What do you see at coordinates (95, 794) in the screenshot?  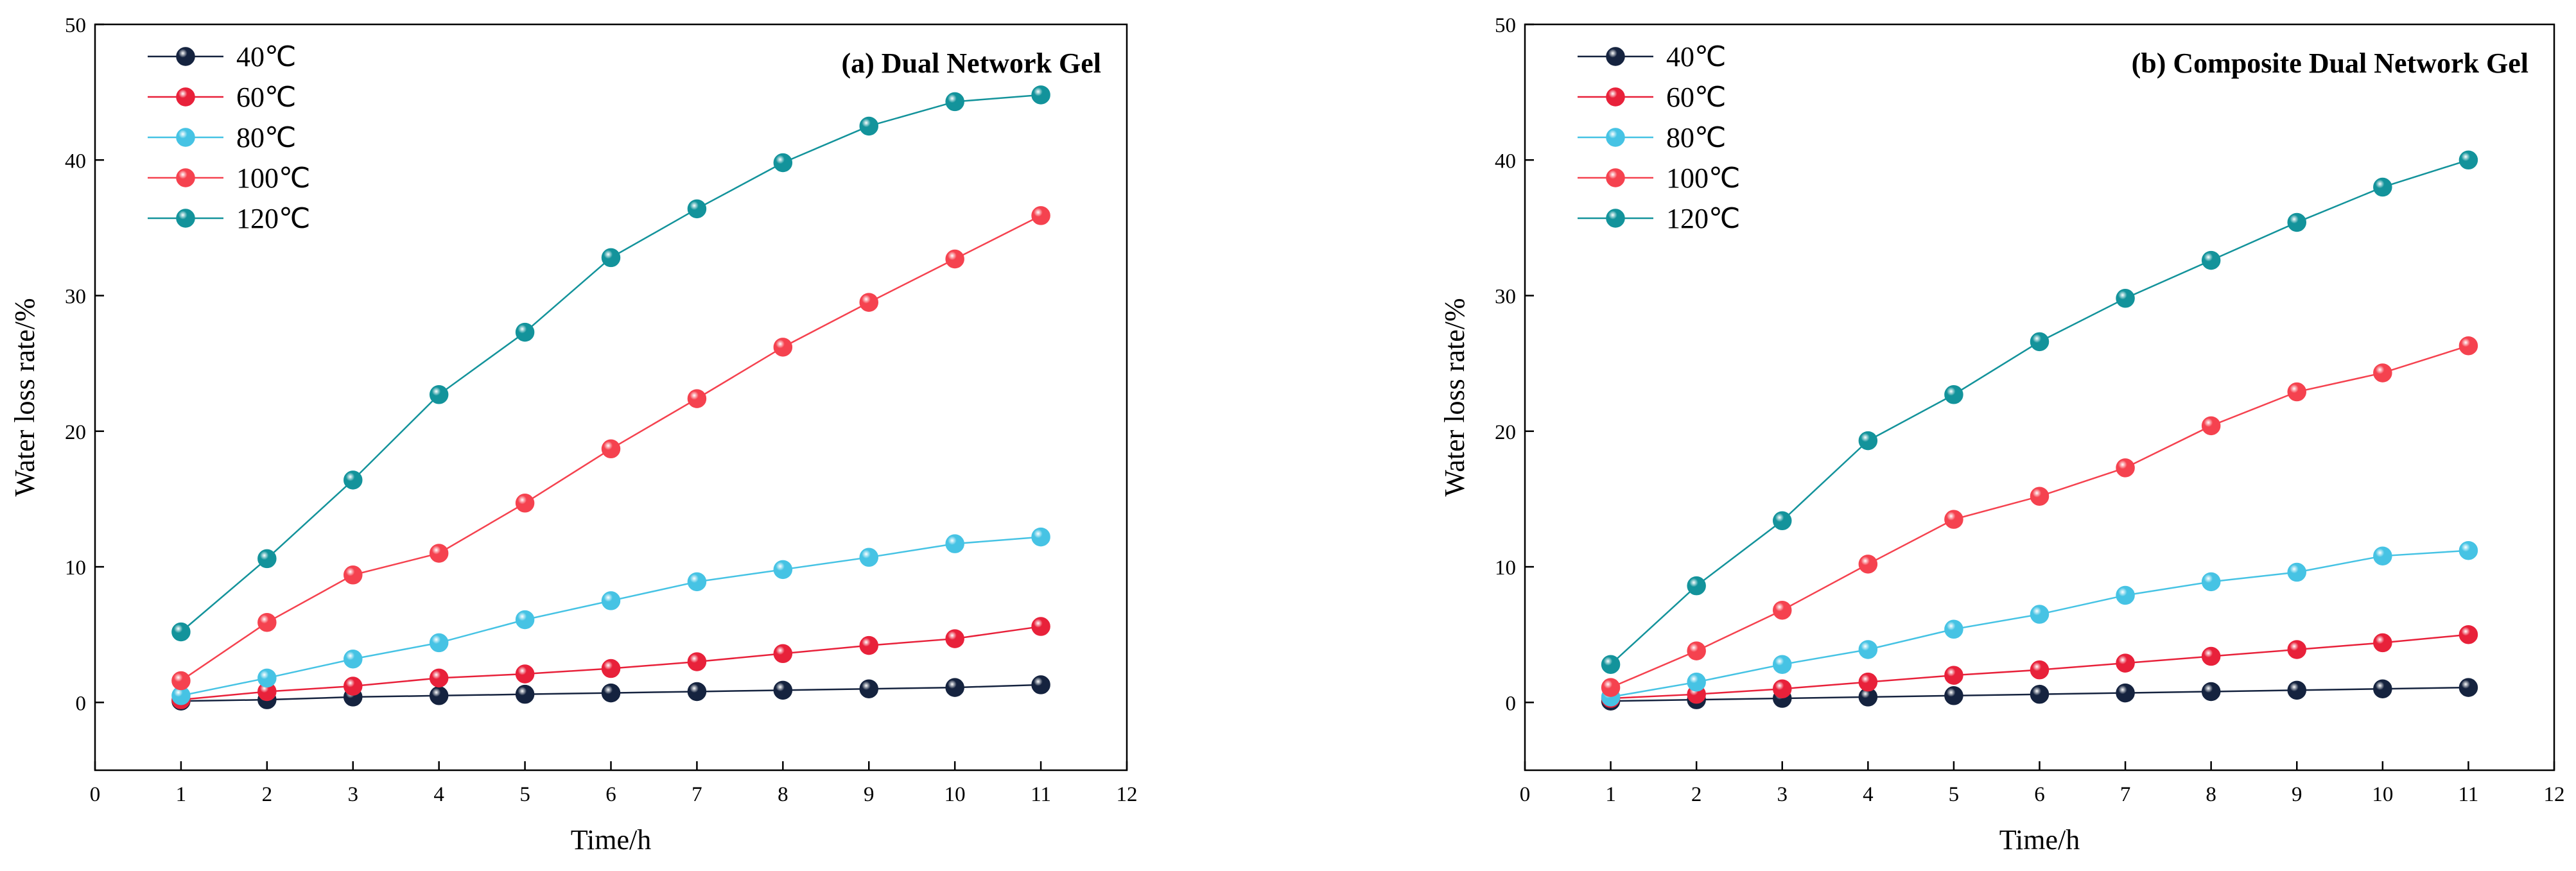 I see `x-tick-label: 0` at bounding box center [95, 794].